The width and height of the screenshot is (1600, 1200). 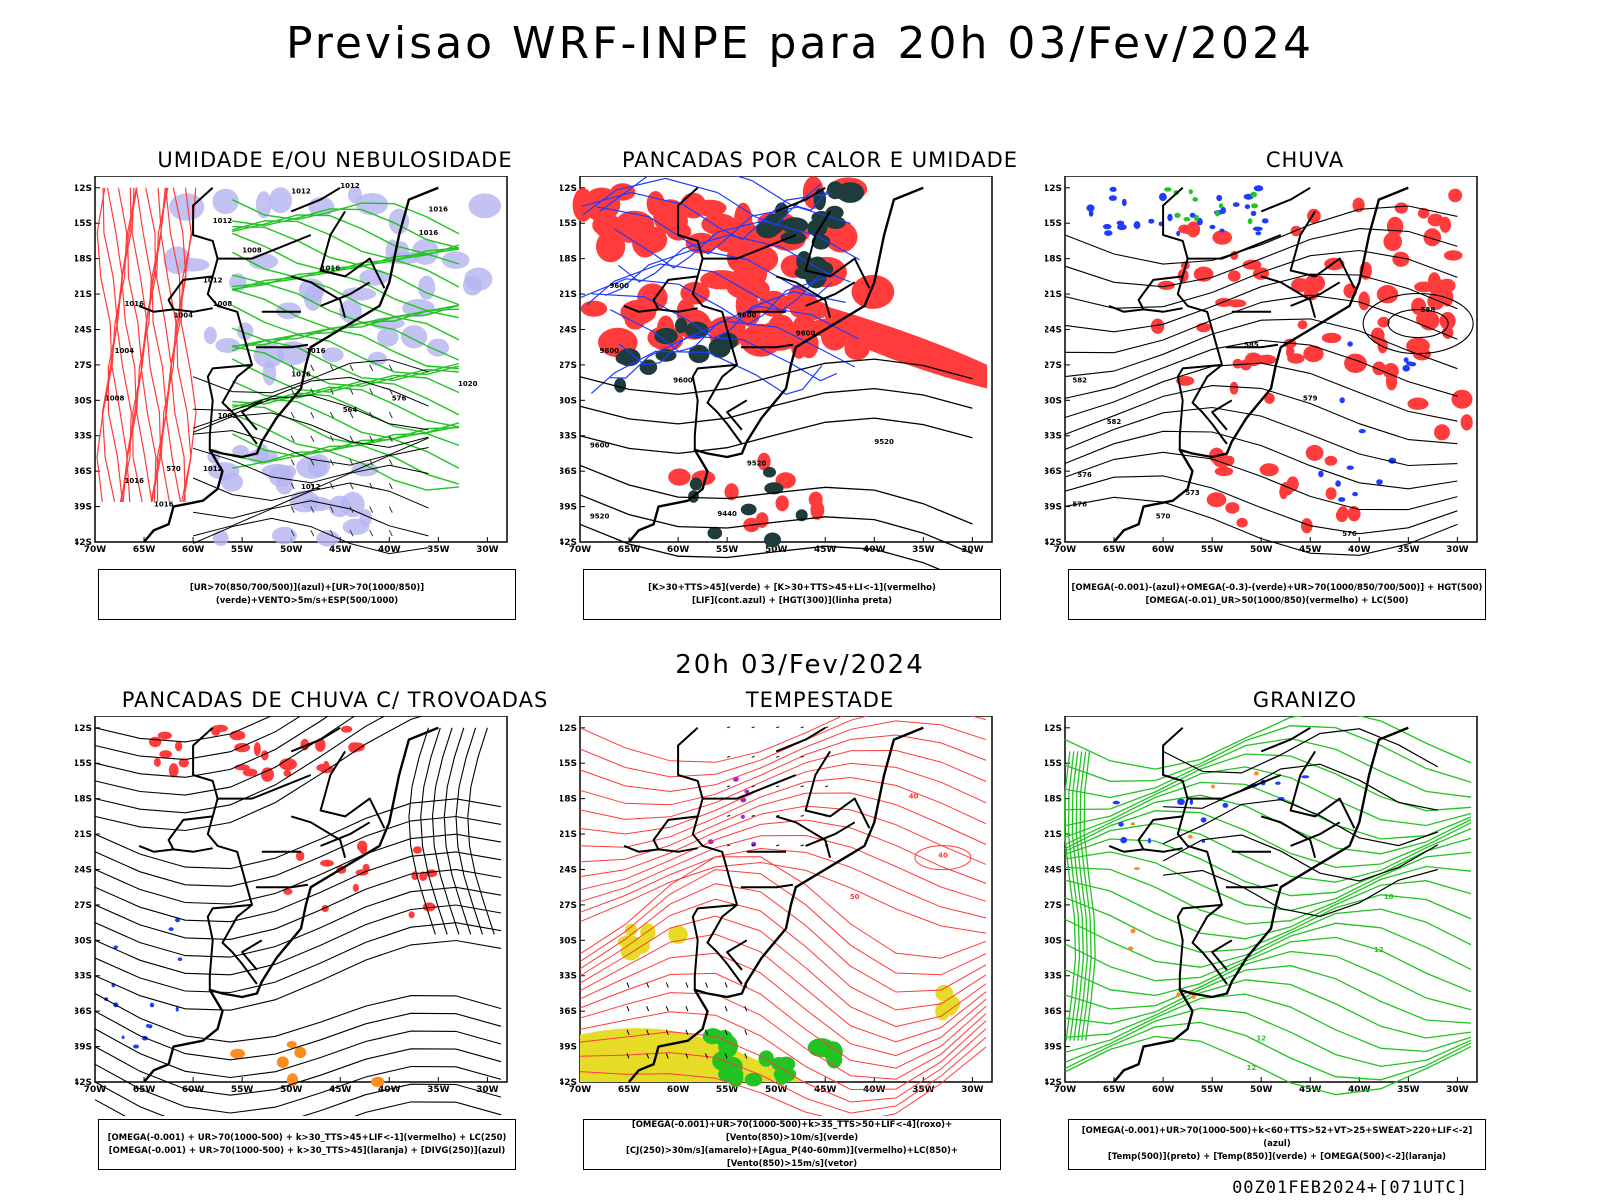 I want to click on rain-green-area, so click(x=1190, y=192).